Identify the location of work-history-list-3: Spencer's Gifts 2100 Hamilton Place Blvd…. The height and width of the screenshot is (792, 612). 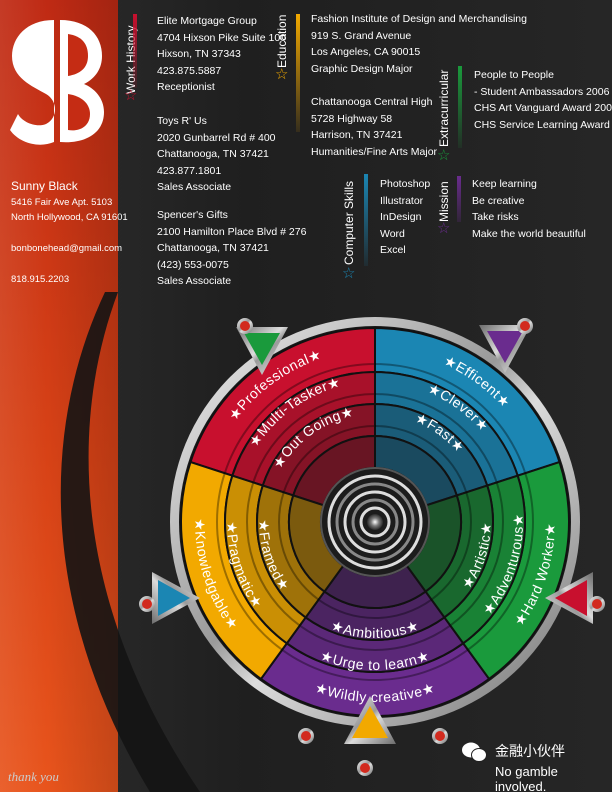
(231, 248).